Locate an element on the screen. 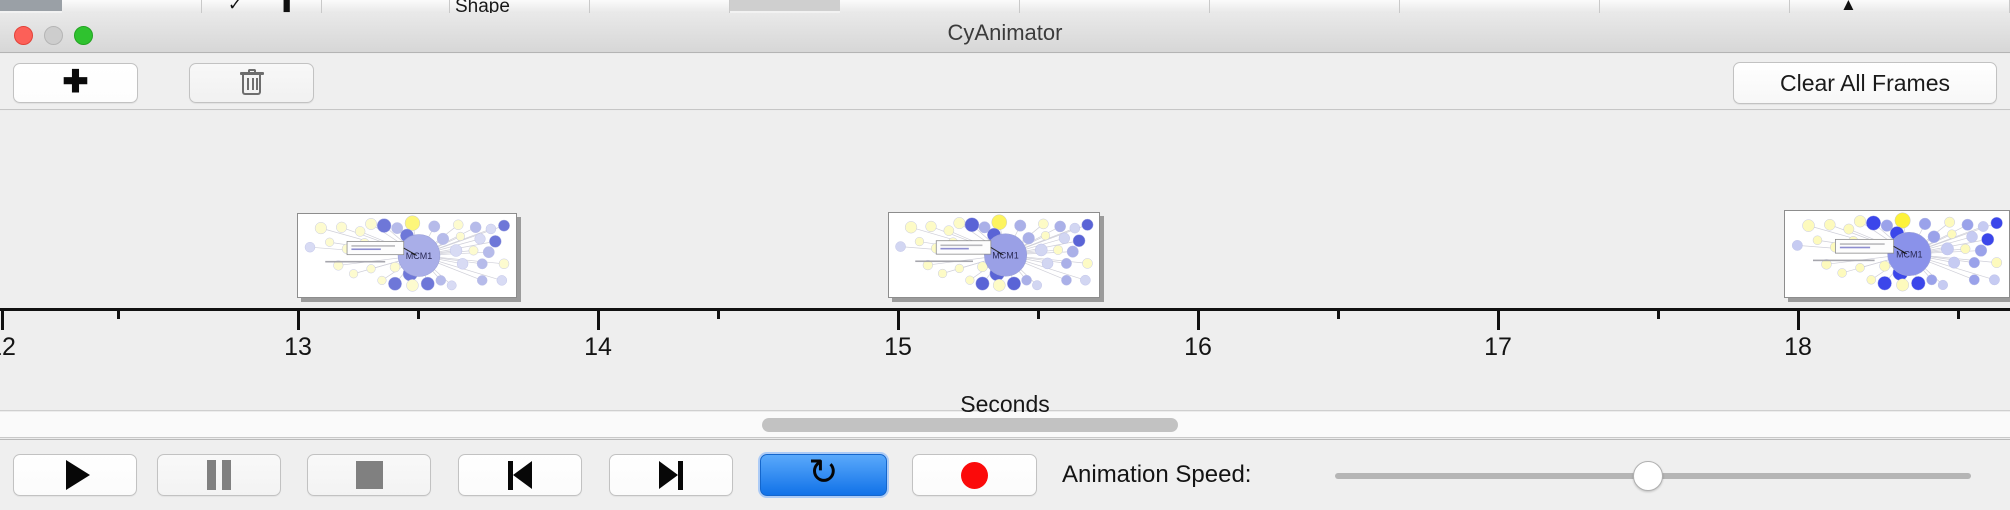 The height and width of the screenshot is (510, 2010). pause-icon is located at coordinates (219, 475).